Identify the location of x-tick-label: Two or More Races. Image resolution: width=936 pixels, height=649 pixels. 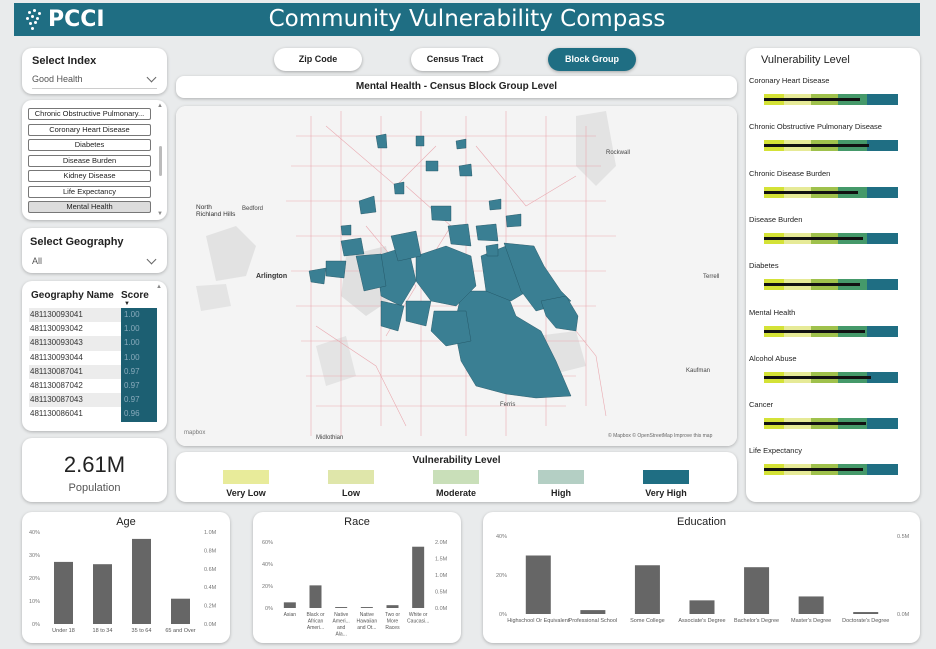
(392, 621).